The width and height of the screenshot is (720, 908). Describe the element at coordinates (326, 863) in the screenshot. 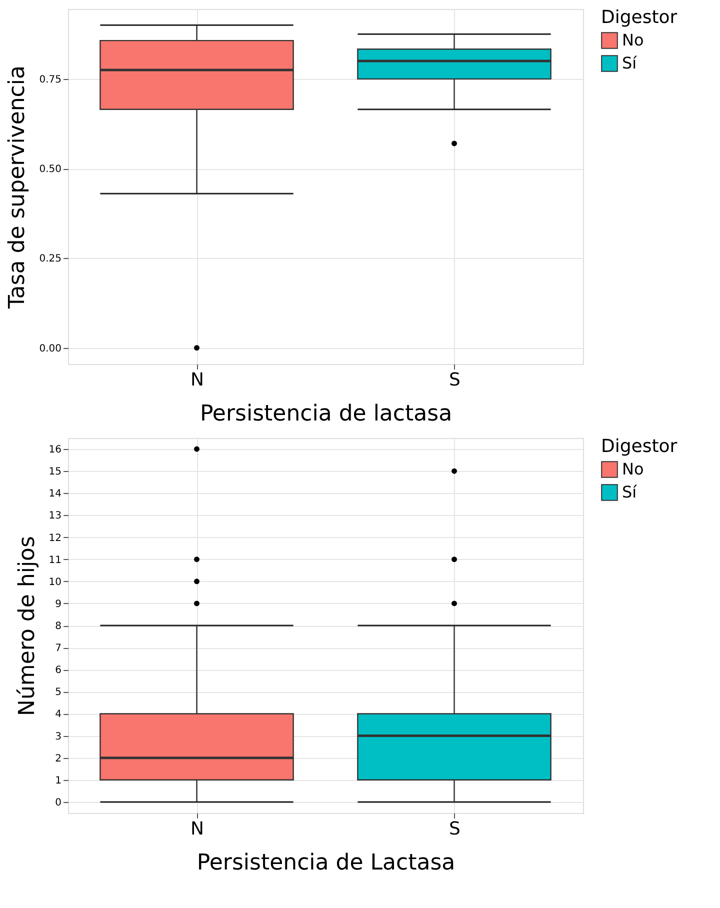

I see `x-axis-title: Persistencia de Lactasa` at that location.